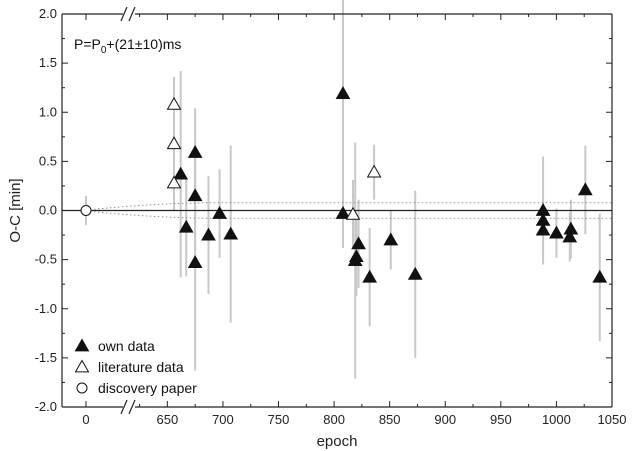  What do you see at coordinates (334, 419) in the screenshot?
I see `x-tick-label: 800` at bounding box center [334, 419].